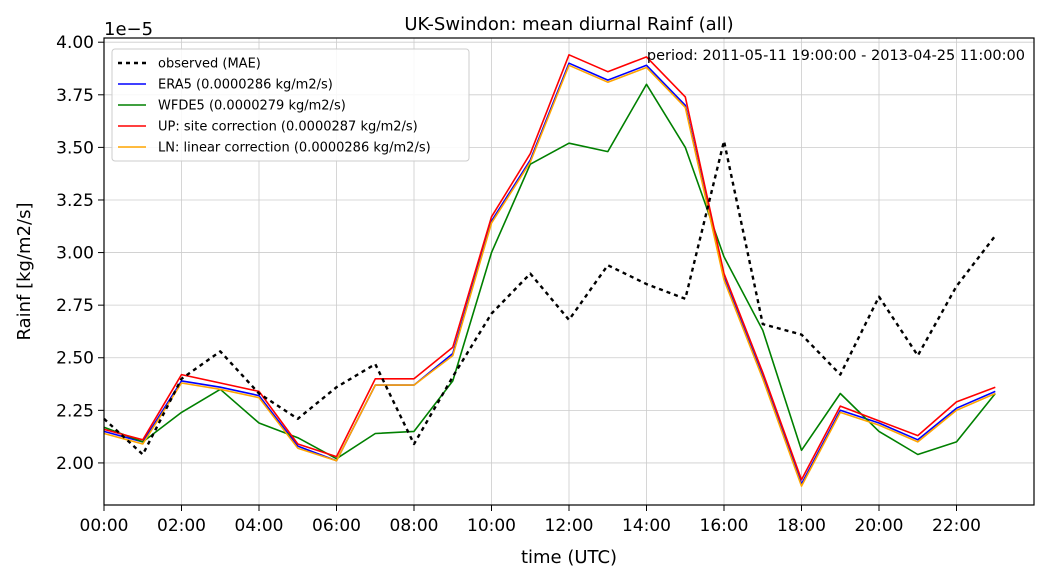 The width and height of the screenshot is (1049, 583). I want to click on y-tick-label: 2.25, so click(75, 411).